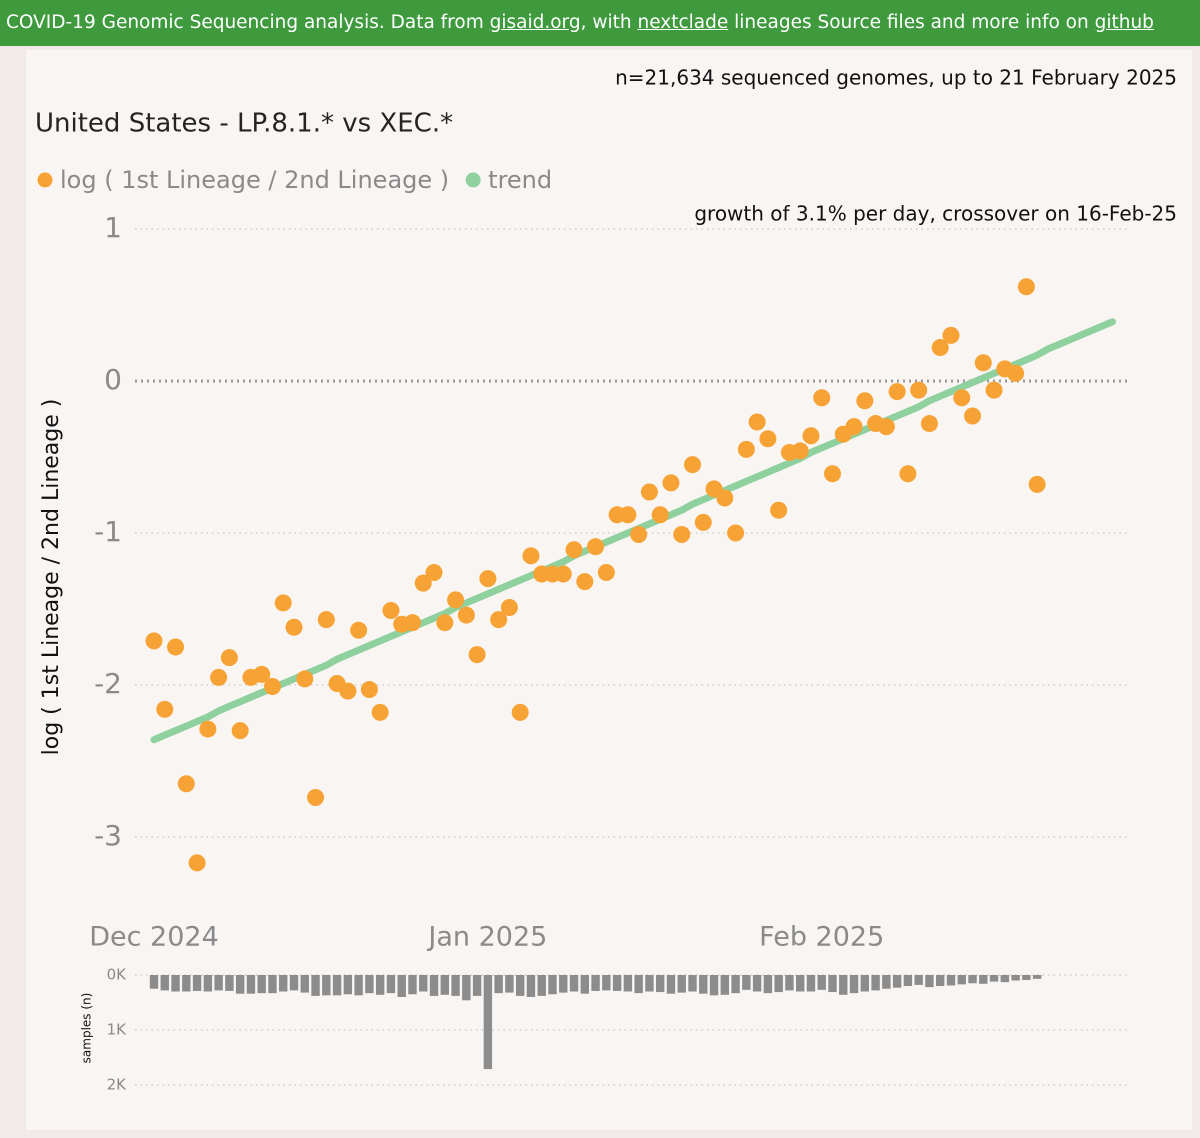 This screenshot has height=1138, width=1200. Describe the element at coordinates (821, 937) in the screenshot. I see `x-tick-label: Feb 2025` at that location.